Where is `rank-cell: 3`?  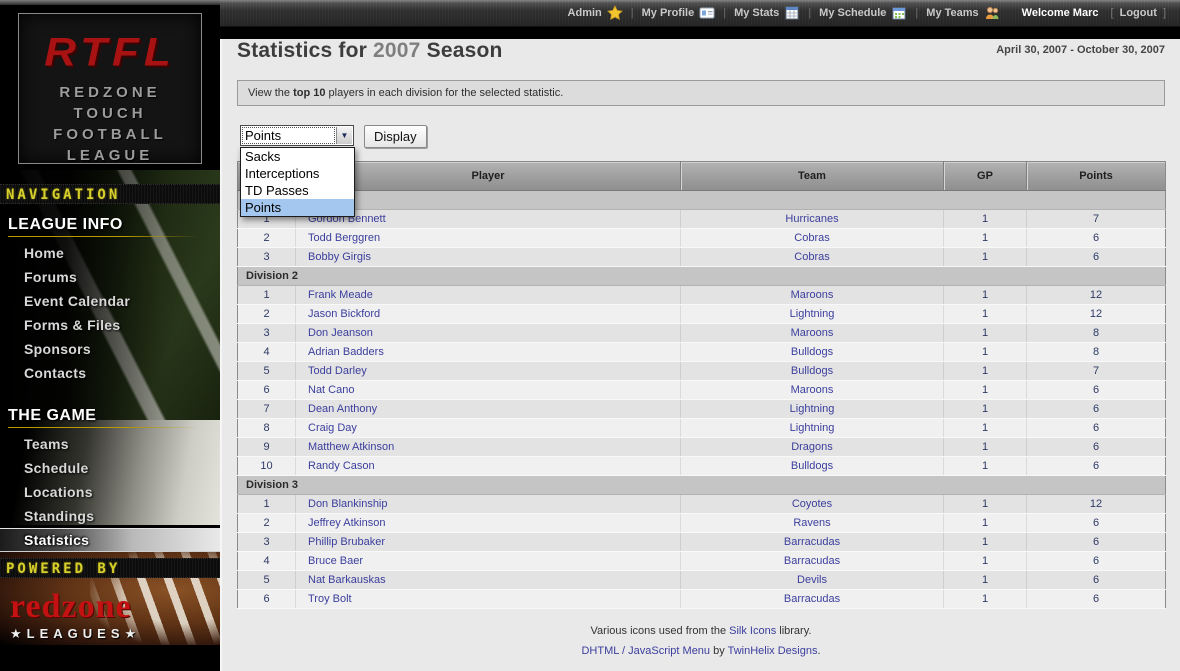 rank-cell: 3 is located at coordinates (266, 333).